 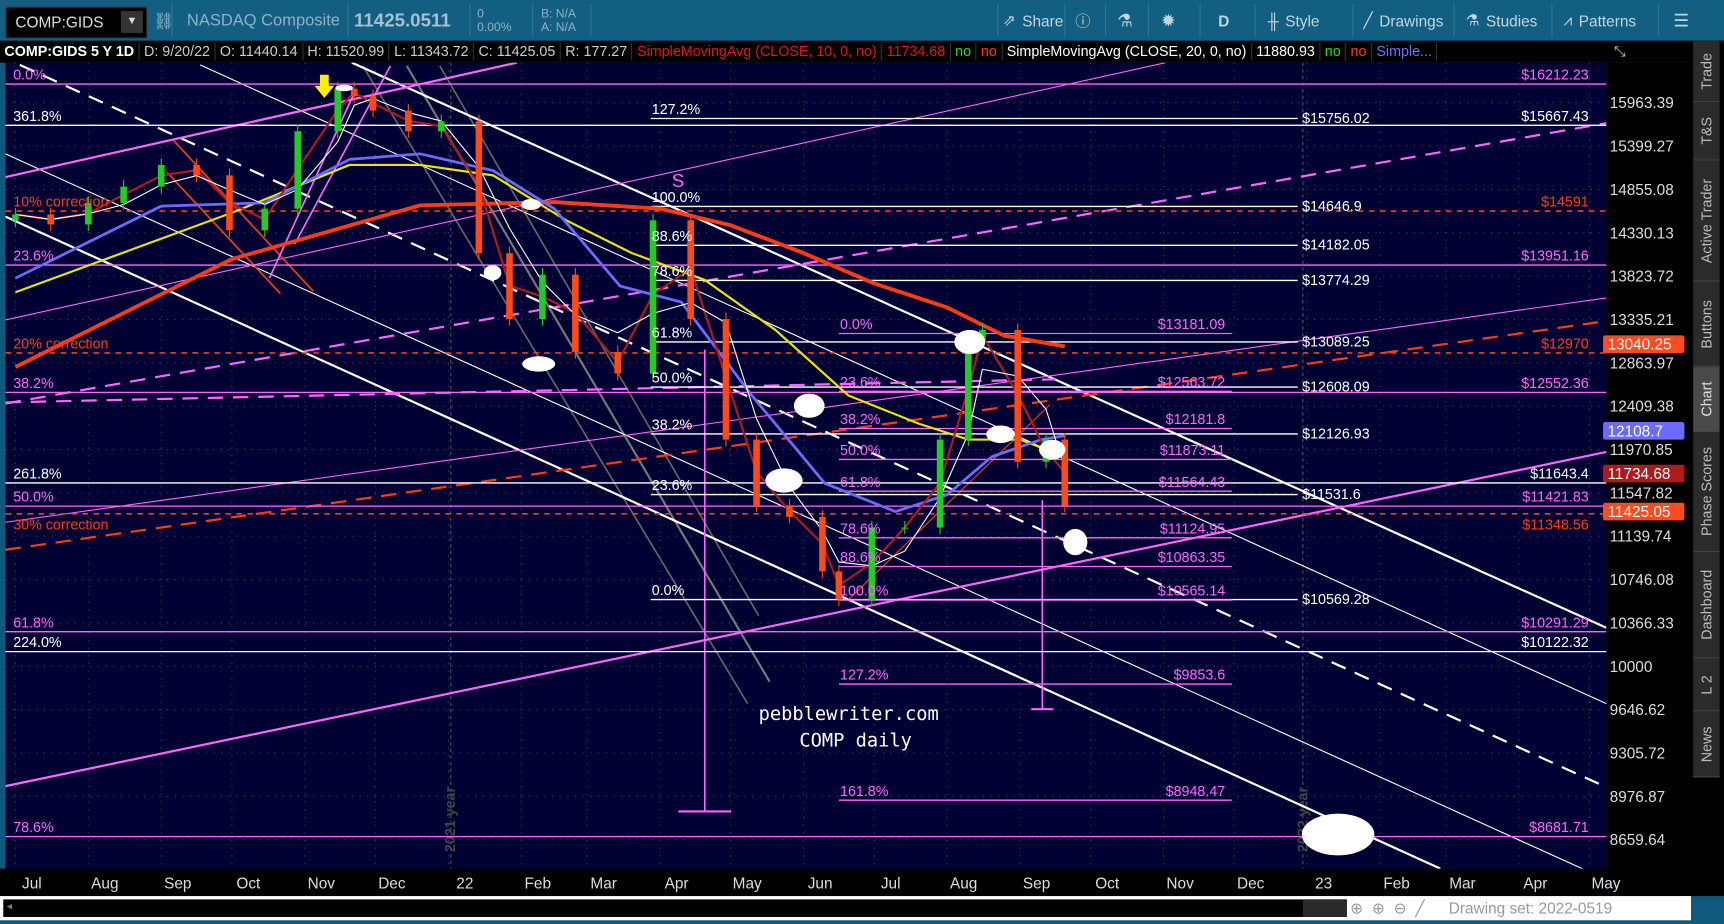 What do you see at coordinates (1620, 51) in the screenshot?
I see `collapse-legend-icon: ⤡` at bounding box center [1620, 51].